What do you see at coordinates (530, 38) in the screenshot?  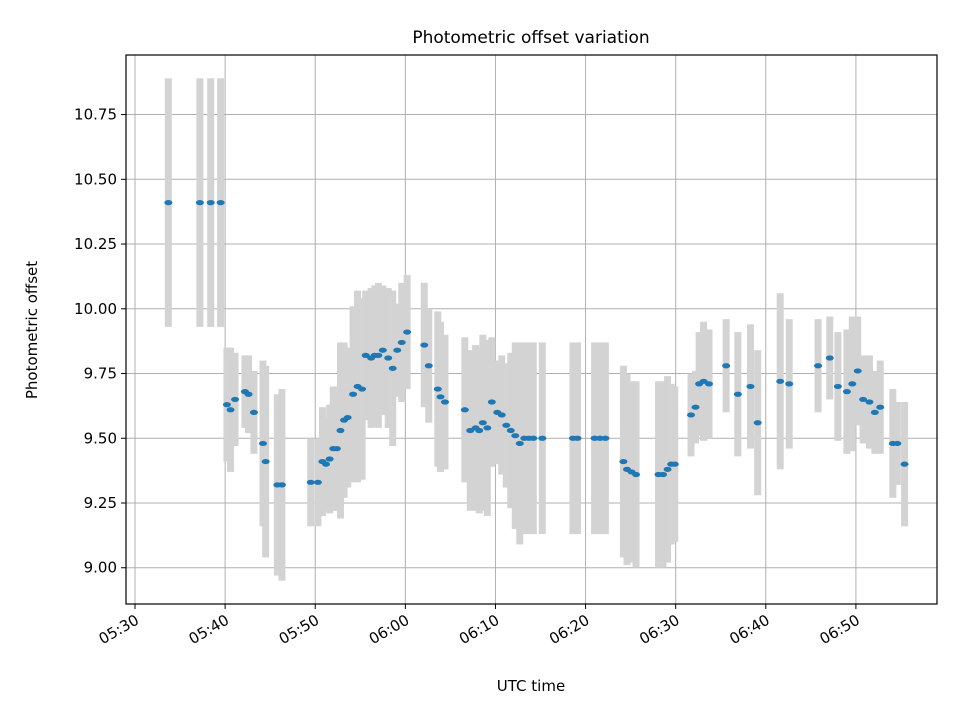 I see `chart-title: Photometric offset variation` at bounding box center [530, 38].